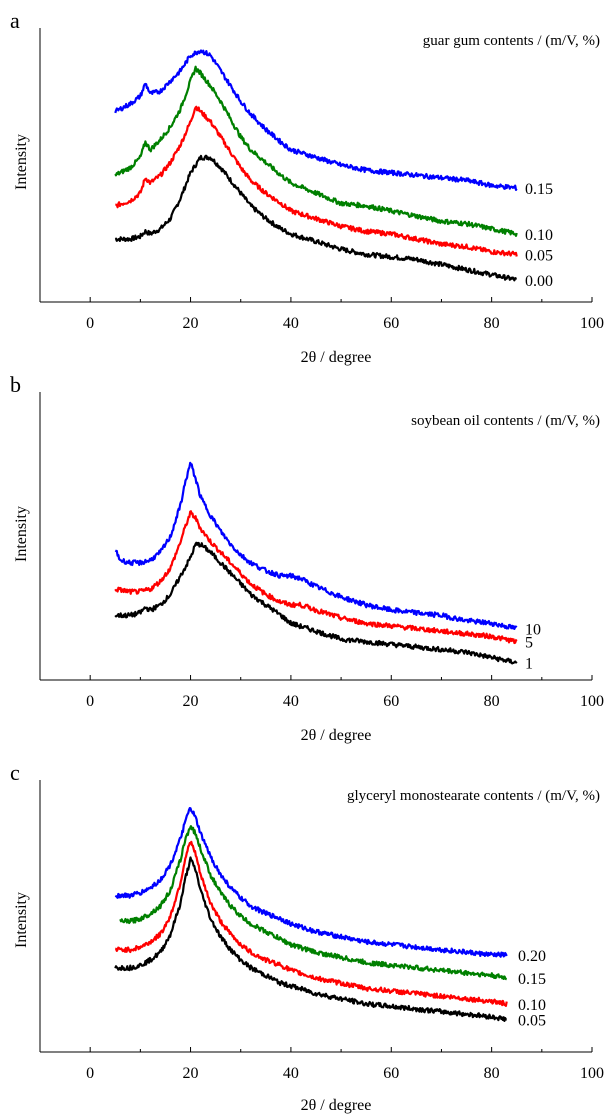  I want to click on series-end-label: 1, so click(529, 664).